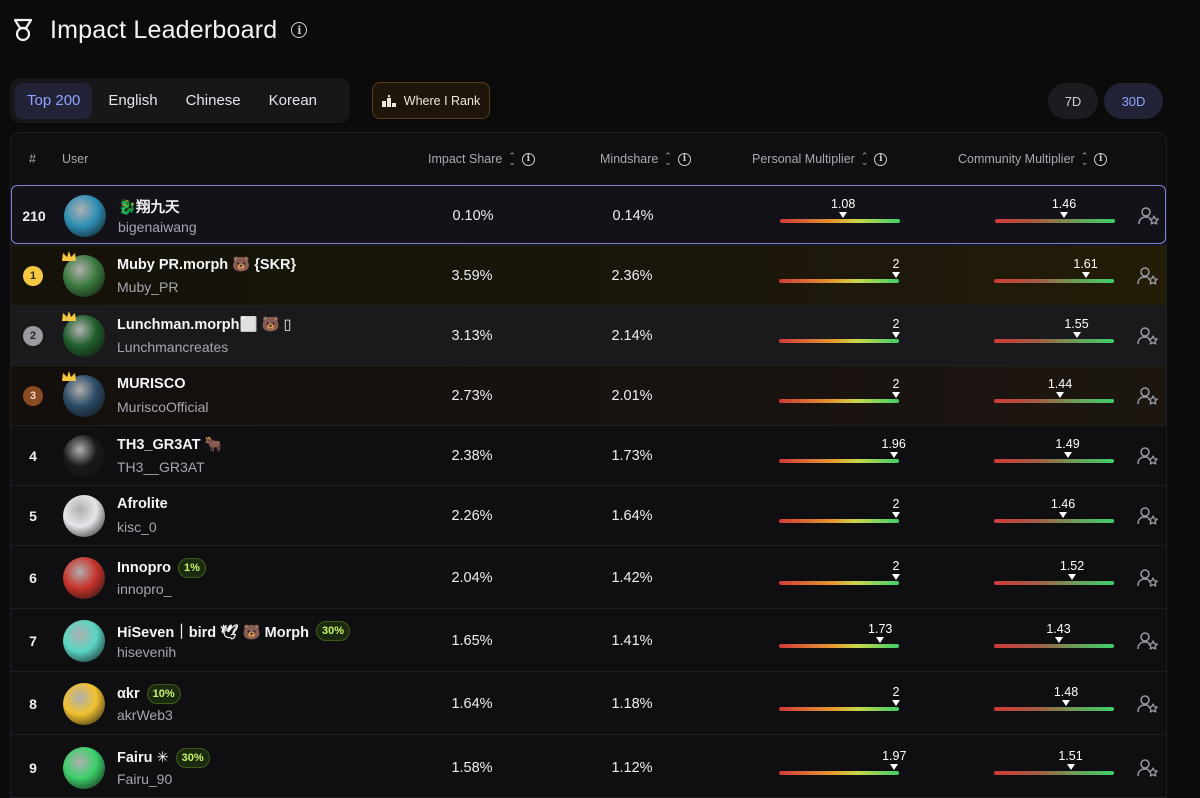  I want to click on tab-chinese: Chinese, so click(213, 100).